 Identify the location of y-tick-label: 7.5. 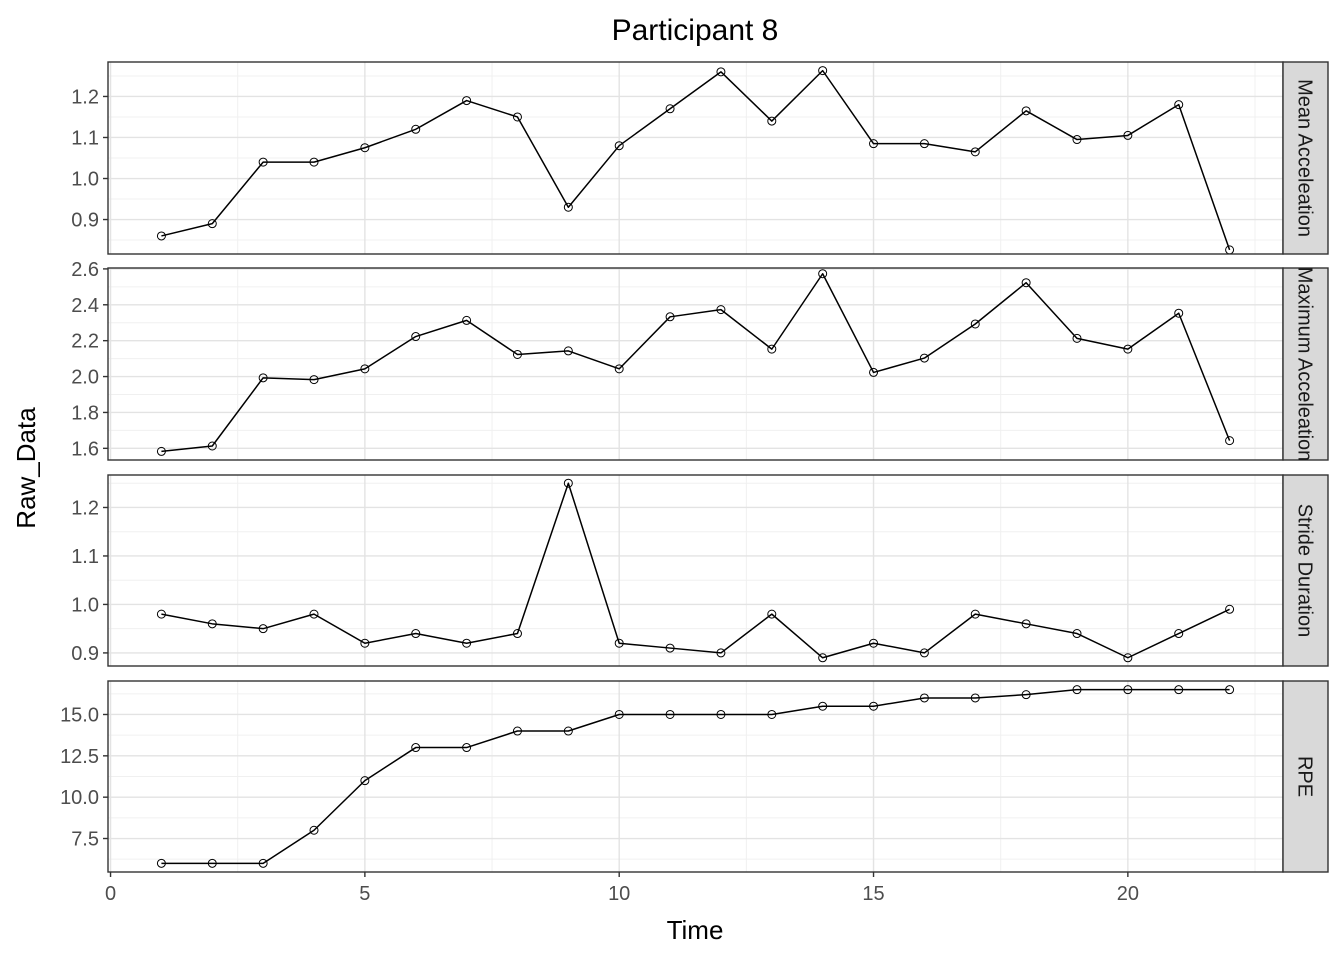
(85, 840).